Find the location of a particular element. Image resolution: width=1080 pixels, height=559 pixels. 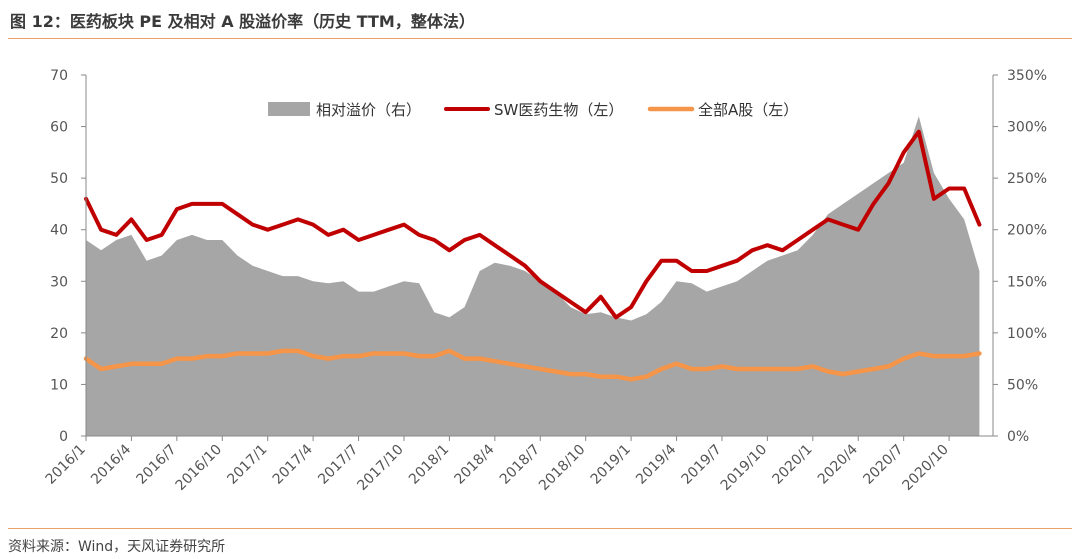

x-tick-label: 2019/1 is located at coordinates (611, 465).